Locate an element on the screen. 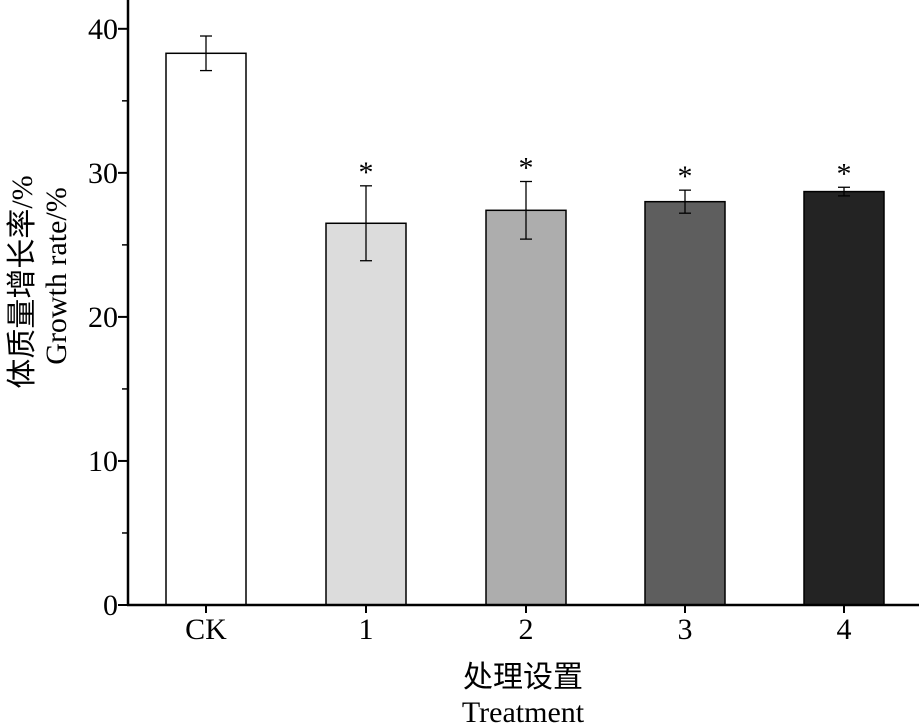  y-tick-label: 40 is located at coordinates (103, 29).